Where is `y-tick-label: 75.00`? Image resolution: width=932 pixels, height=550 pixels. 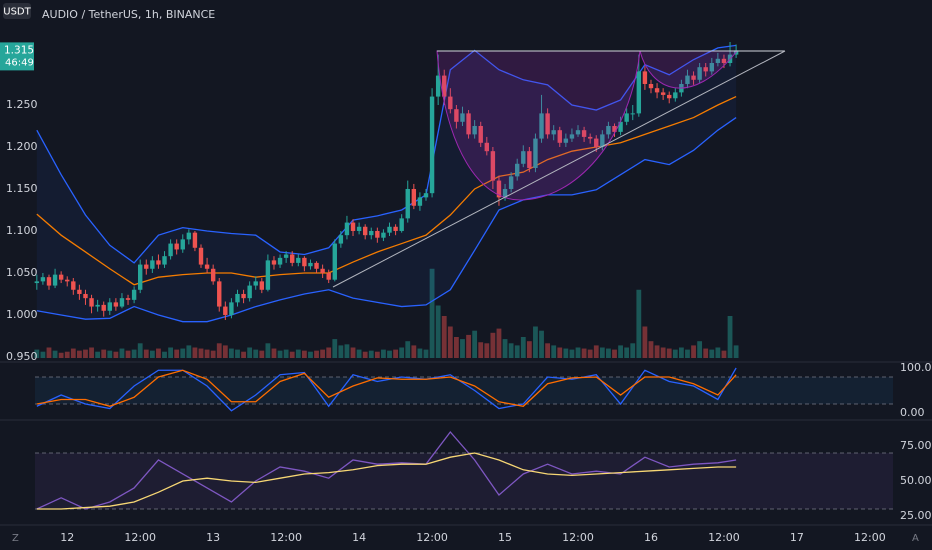 y-tick-label: 75.00 is located at coordinates (916, 445).